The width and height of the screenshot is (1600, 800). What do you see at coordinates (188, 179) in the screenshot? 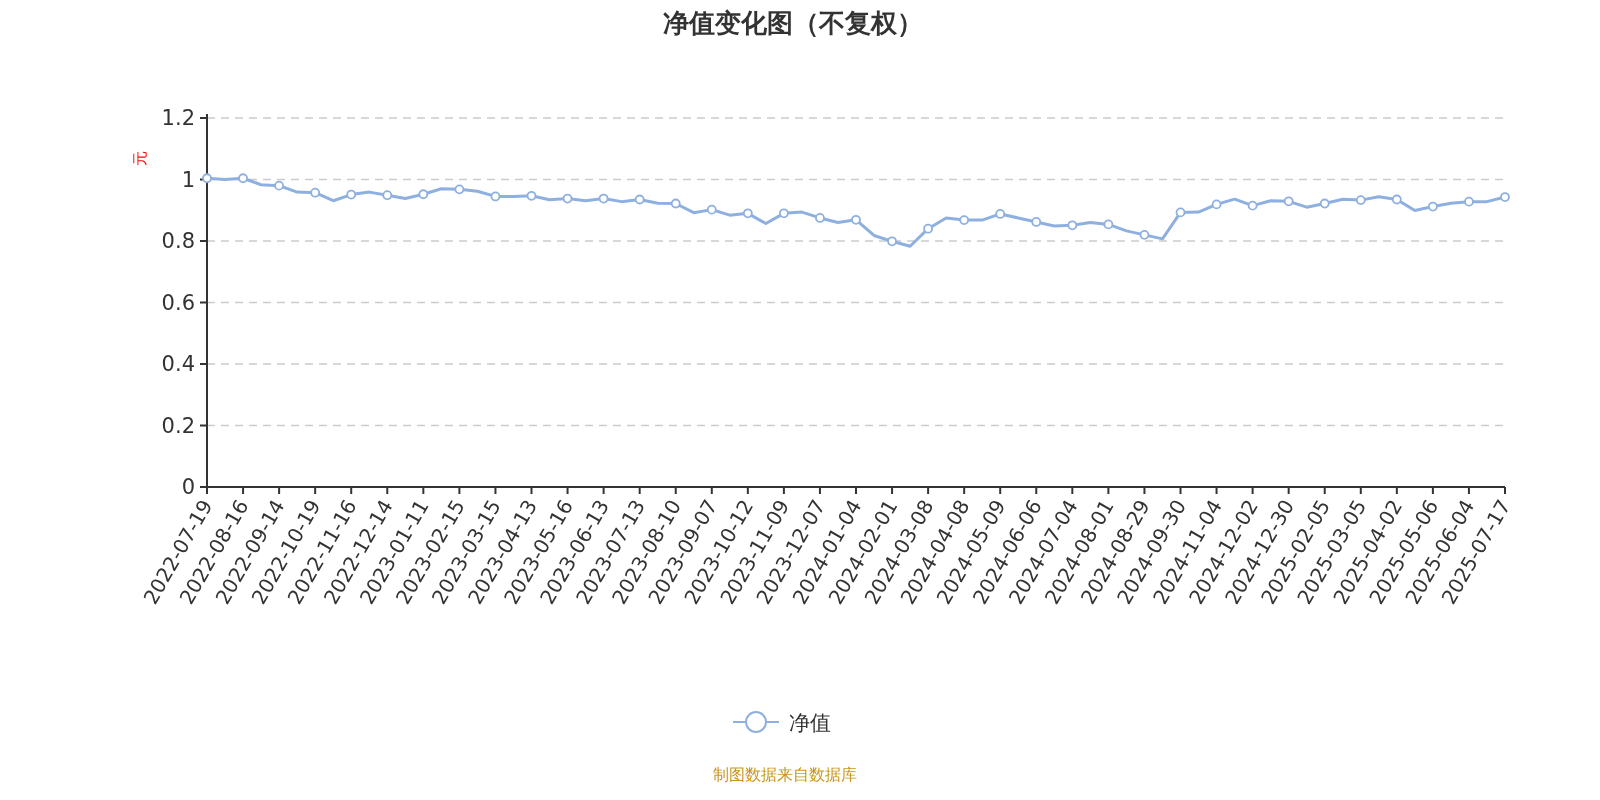
I see `y-tick-label: 1` at bounding box center [188, 179].